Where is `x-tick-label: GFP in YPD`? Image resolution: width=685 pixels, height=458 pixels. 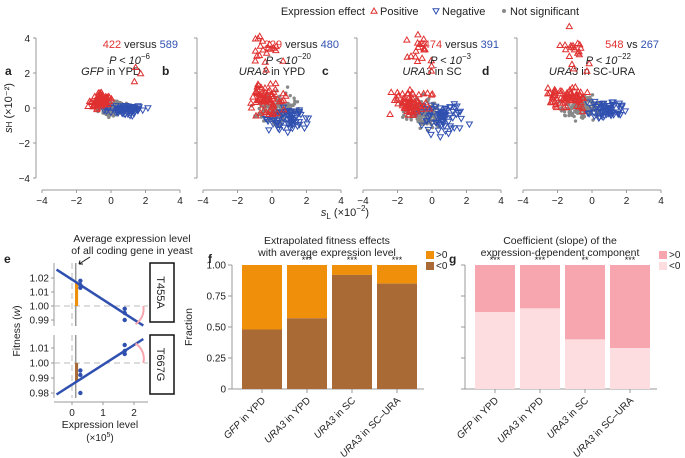 x-tick-label: GFP in YPD is located at coordinates (245, 418).